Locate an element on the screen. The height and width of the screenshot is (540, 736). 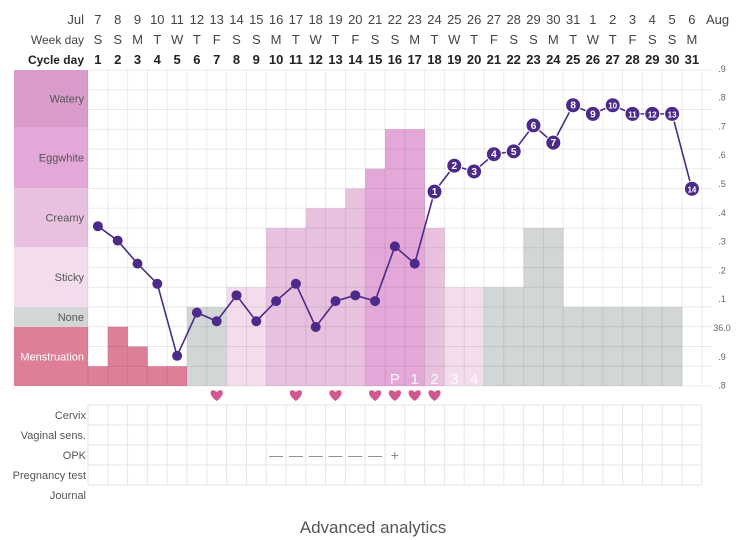
date-label: 8 is located at coordinates (117, 19).